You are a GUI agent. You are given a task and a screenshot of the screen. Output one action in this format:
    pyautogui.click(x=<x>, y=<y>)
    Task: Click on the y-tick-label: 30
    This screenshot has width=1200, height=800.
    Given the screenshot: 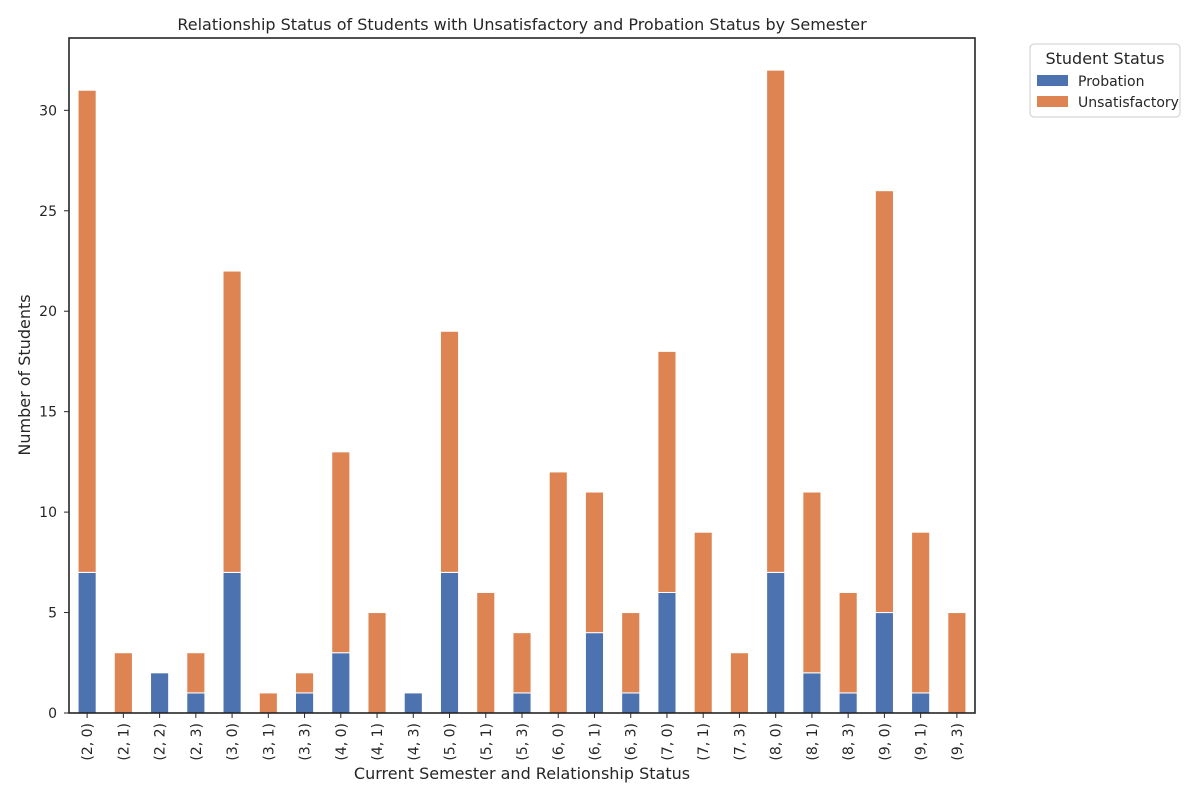 What is the action you would take?
    pyautogui.click(x=48, y=111)
    